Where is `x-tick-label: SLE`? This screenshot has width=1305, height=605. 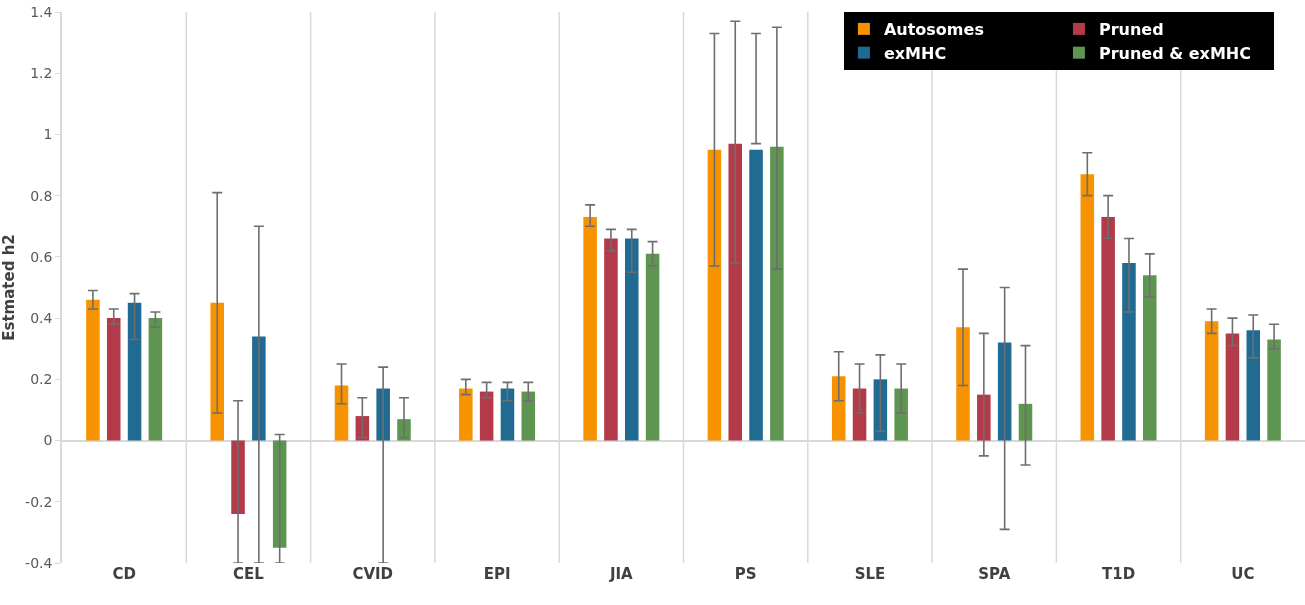
x-tick-label: SLE is located at coordinates (870, 574).